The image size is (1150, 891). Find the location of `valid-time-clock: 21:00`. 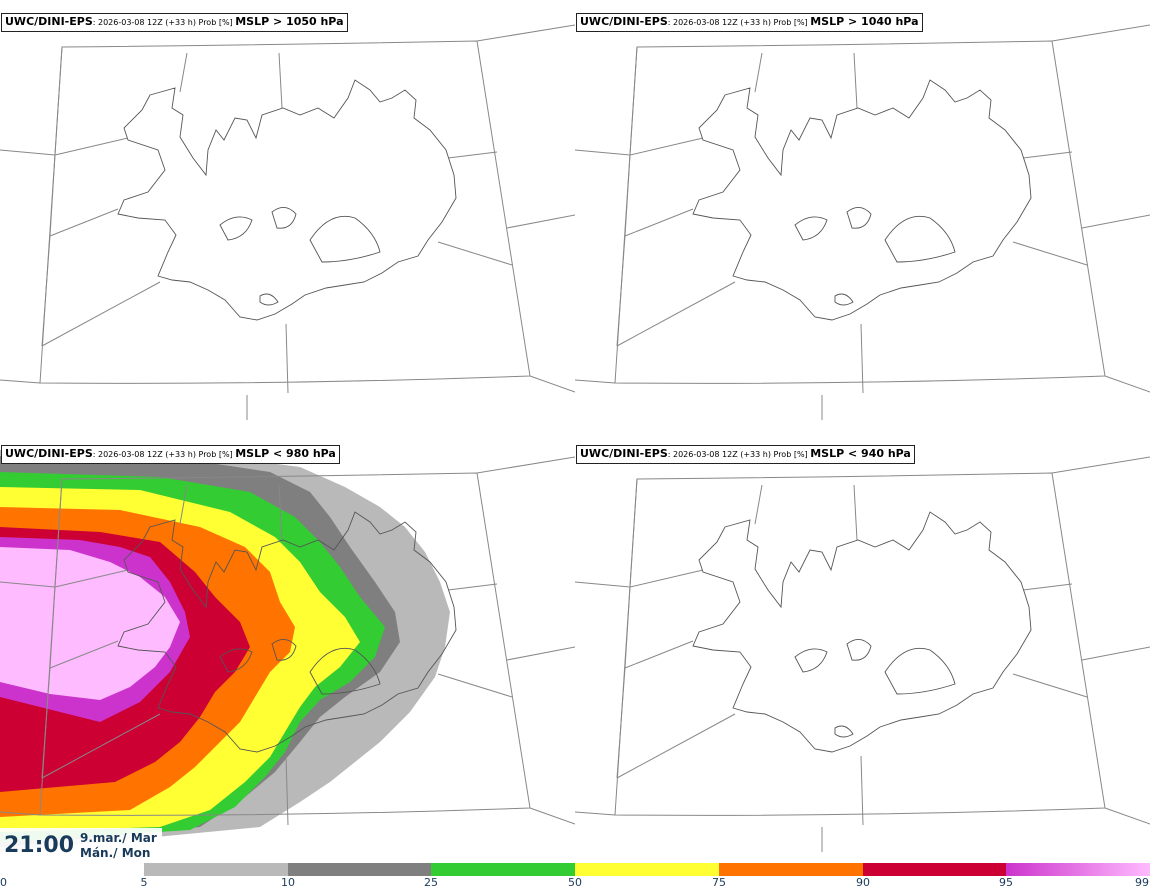

valid-time-clock: 21:00 is located at coordinates (39, 845).